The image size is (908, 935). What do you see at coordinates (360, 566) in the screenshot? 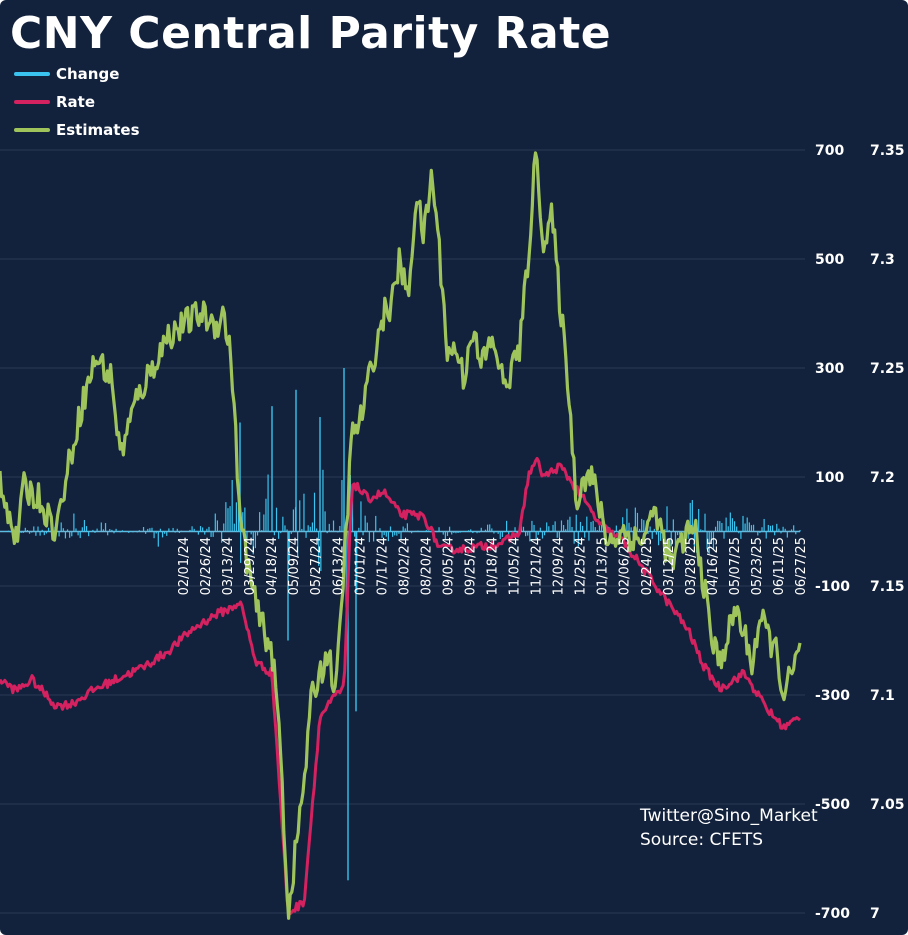
I see `x-tick-label: 07/01/24` at bounding box center [360, 566].